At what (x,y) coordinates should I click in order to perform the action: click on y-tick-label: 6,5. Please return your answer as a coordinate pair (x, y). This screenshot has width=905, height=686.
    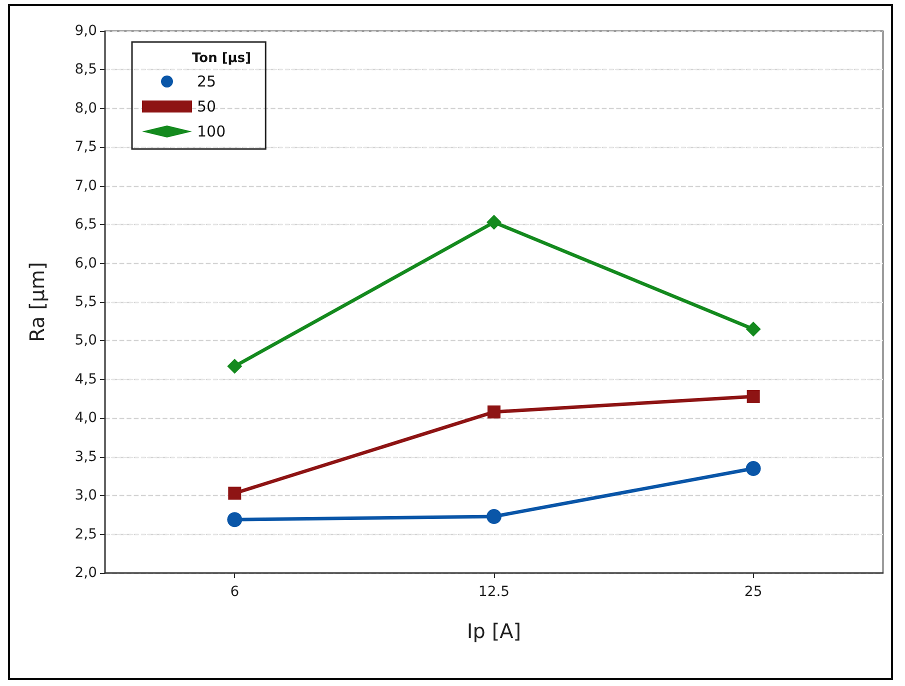
    Looking at the image, I should click on (85, 224).